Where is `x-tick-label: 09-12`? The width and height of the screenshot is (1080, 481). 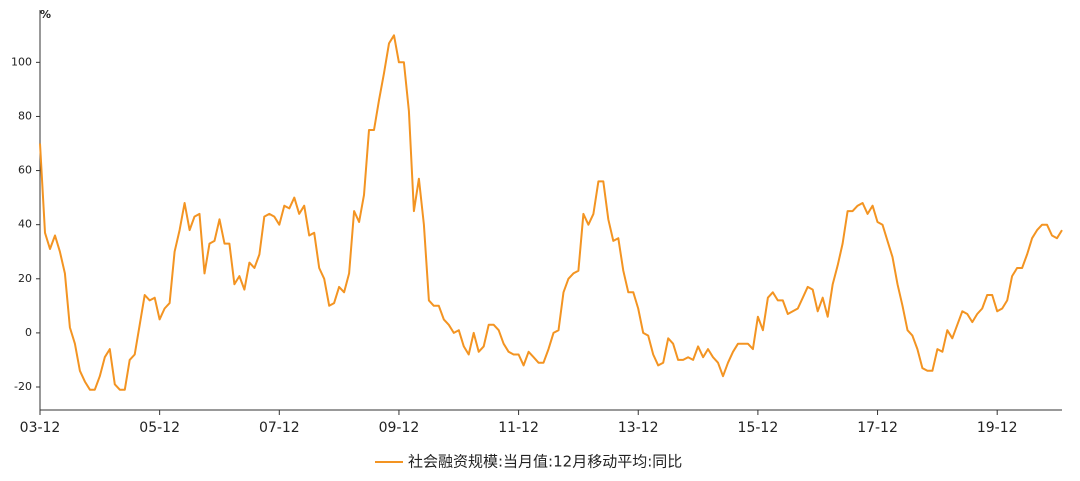
x-tick-label: 09-12 is located at coordinates (399, 428).